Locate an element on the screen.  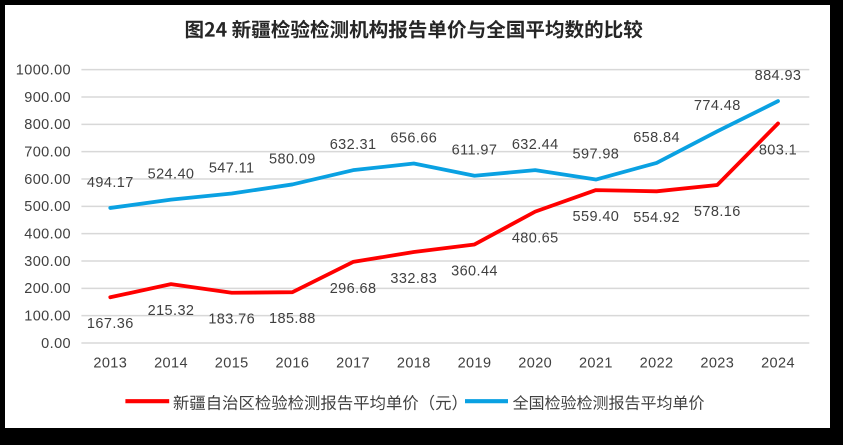
svg-text: 632.31 is located at coordinates (353, 145).